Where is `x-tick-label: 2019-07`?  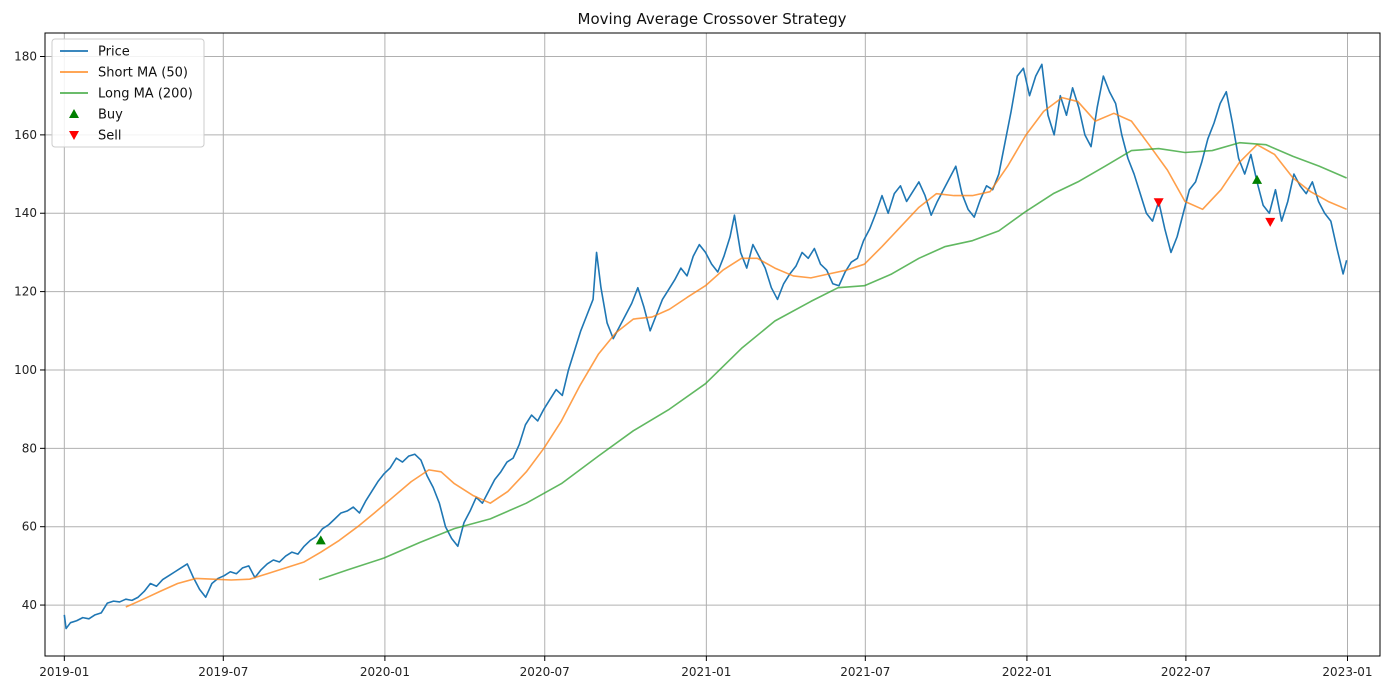
x-tick-label: 2019-07 is located at coordinates (223, 672).